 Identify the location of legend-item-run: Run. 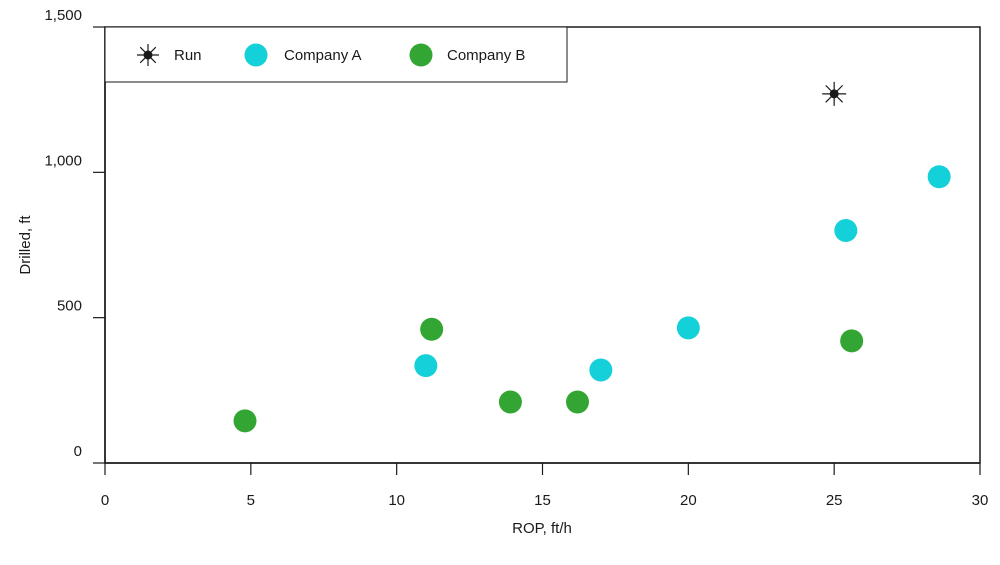
(169, 55).